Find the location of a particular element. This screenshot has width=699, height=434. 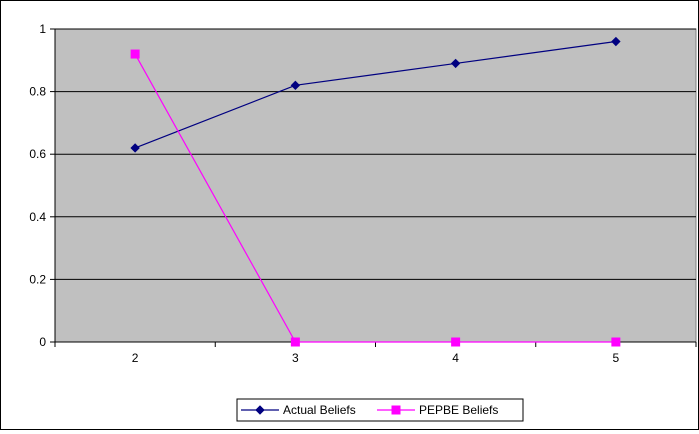

legend: Actual Beliefs PEPBE Beliefs is located at coordinates (380, 410).